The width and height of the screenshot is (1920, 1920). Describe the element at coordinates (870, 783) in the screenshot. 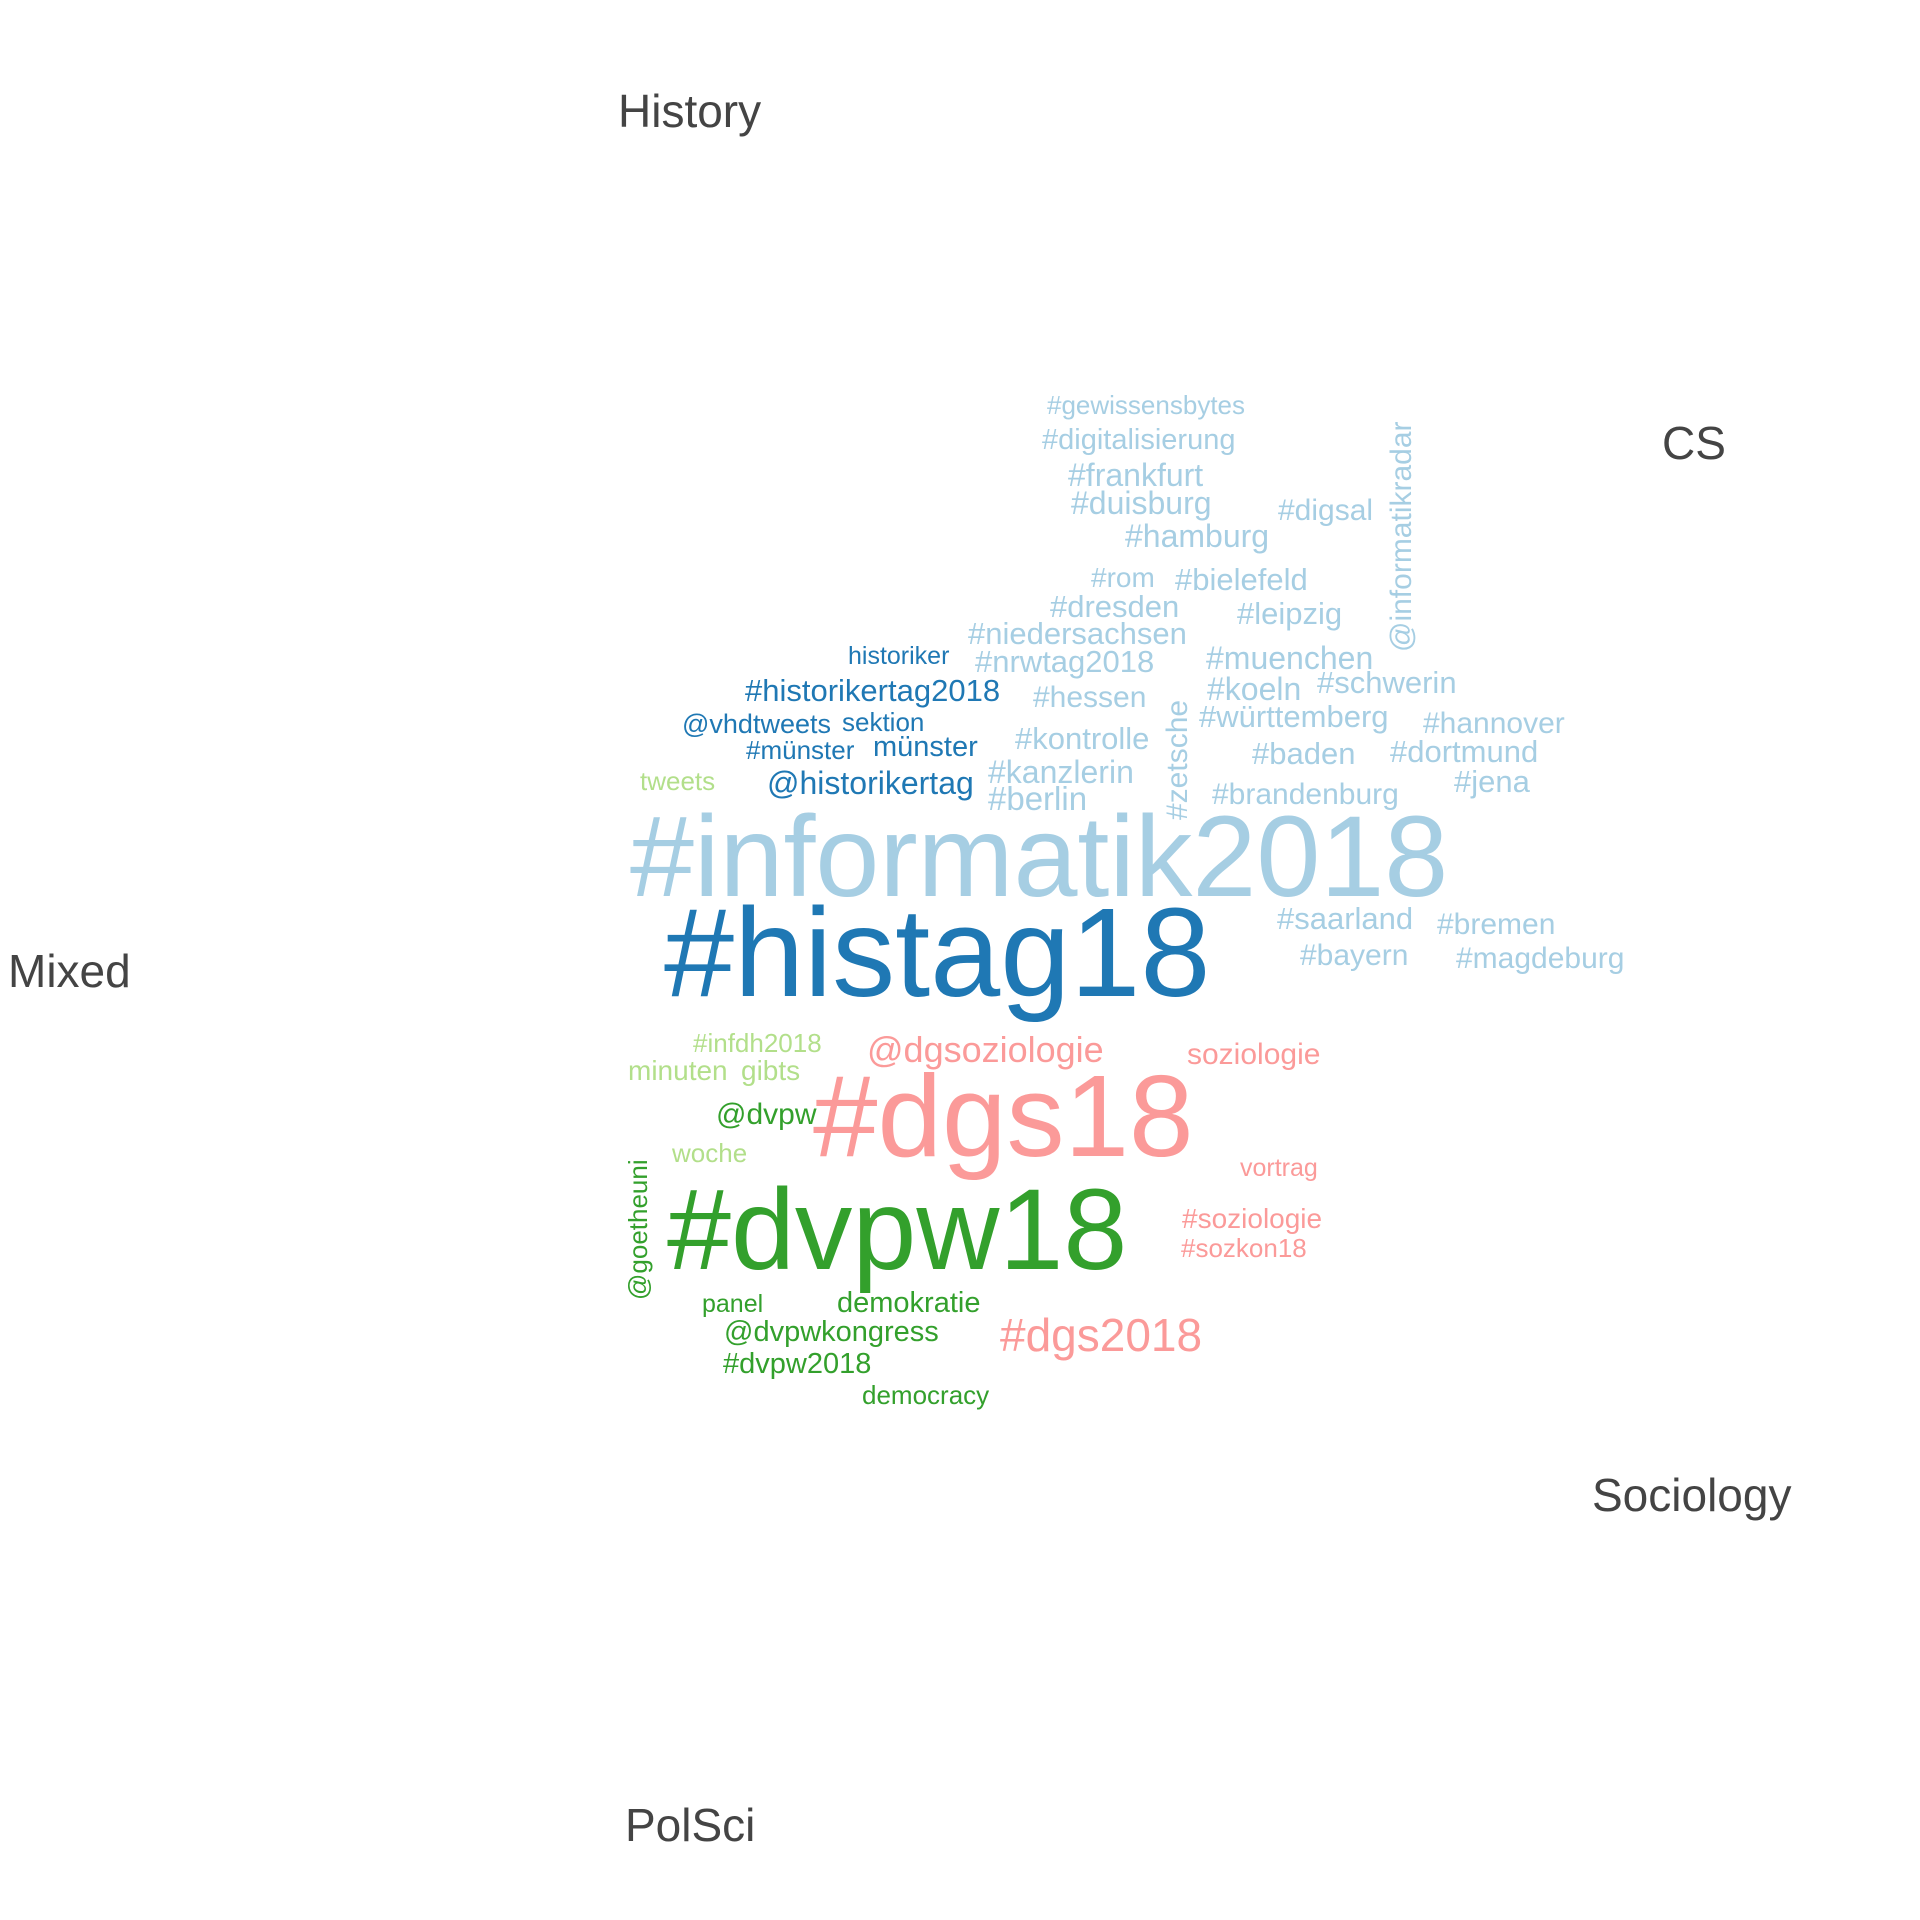

I see `word-history: @historikertag` at that location.